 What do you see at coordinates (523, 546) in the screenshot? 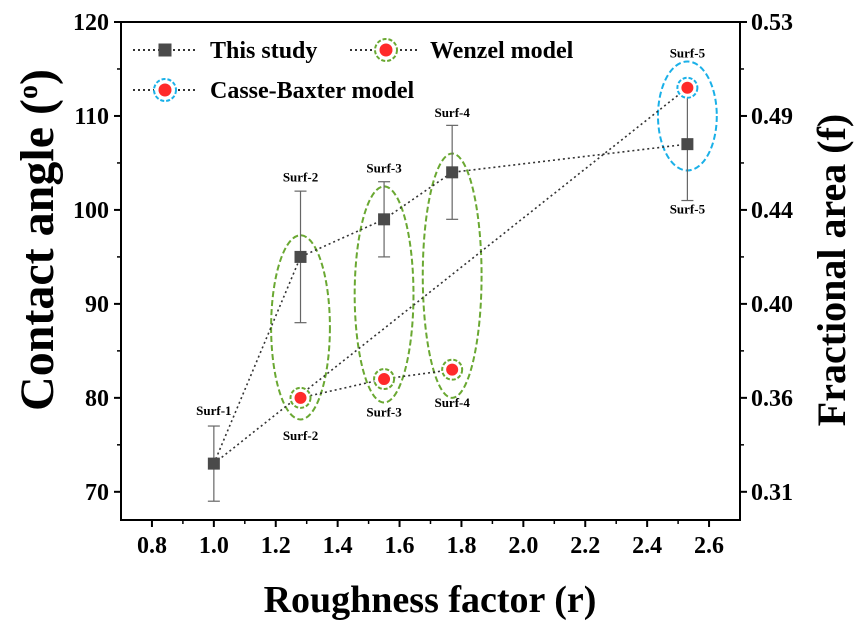
I see `x-tick-label: 2.0` at bounding box center [523, 546].